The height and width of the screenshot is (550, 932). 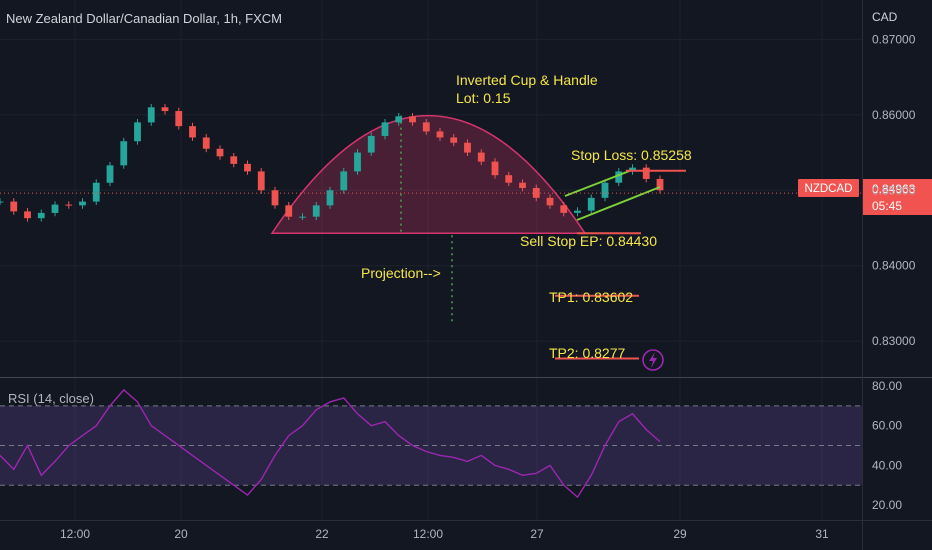 I want to click on price-axis: 0.87000 0.86000 0.85000 0.84000 0.83000, so click(x=894, y=190).